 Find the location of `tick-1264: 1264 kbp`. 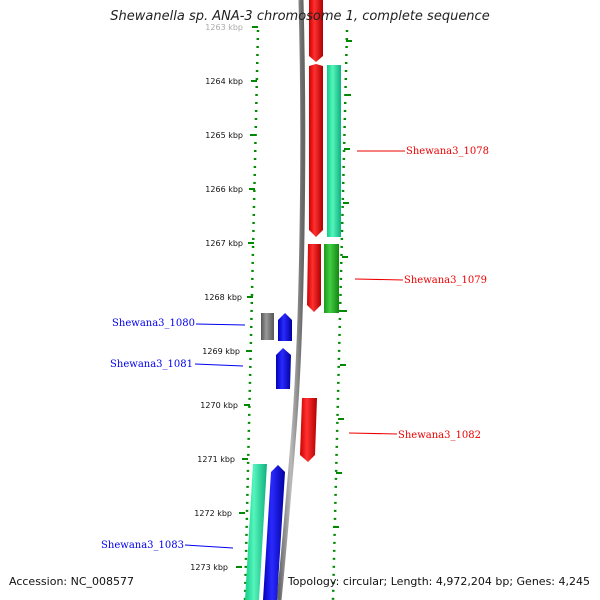

tick-1264: 1264 kbp is located at coordinates (231, 81).